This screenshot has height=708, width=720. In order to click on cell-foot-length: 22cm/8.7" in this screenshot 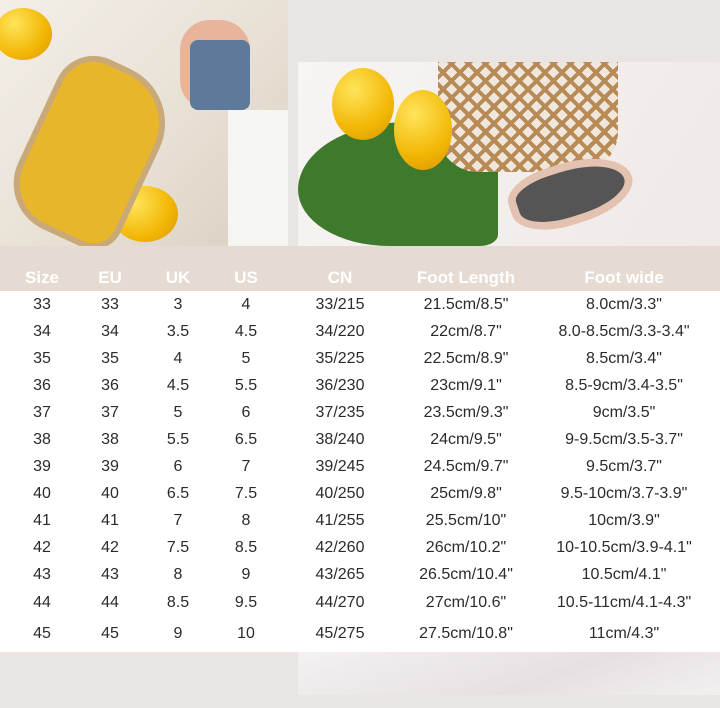, I will do `click(466, 331)`.